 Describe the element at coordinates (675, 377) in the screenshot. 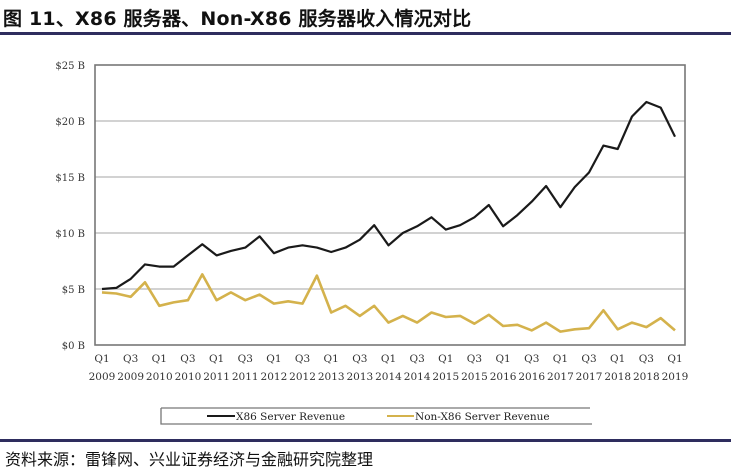

I see `x-tick-year: 2019` at that location.